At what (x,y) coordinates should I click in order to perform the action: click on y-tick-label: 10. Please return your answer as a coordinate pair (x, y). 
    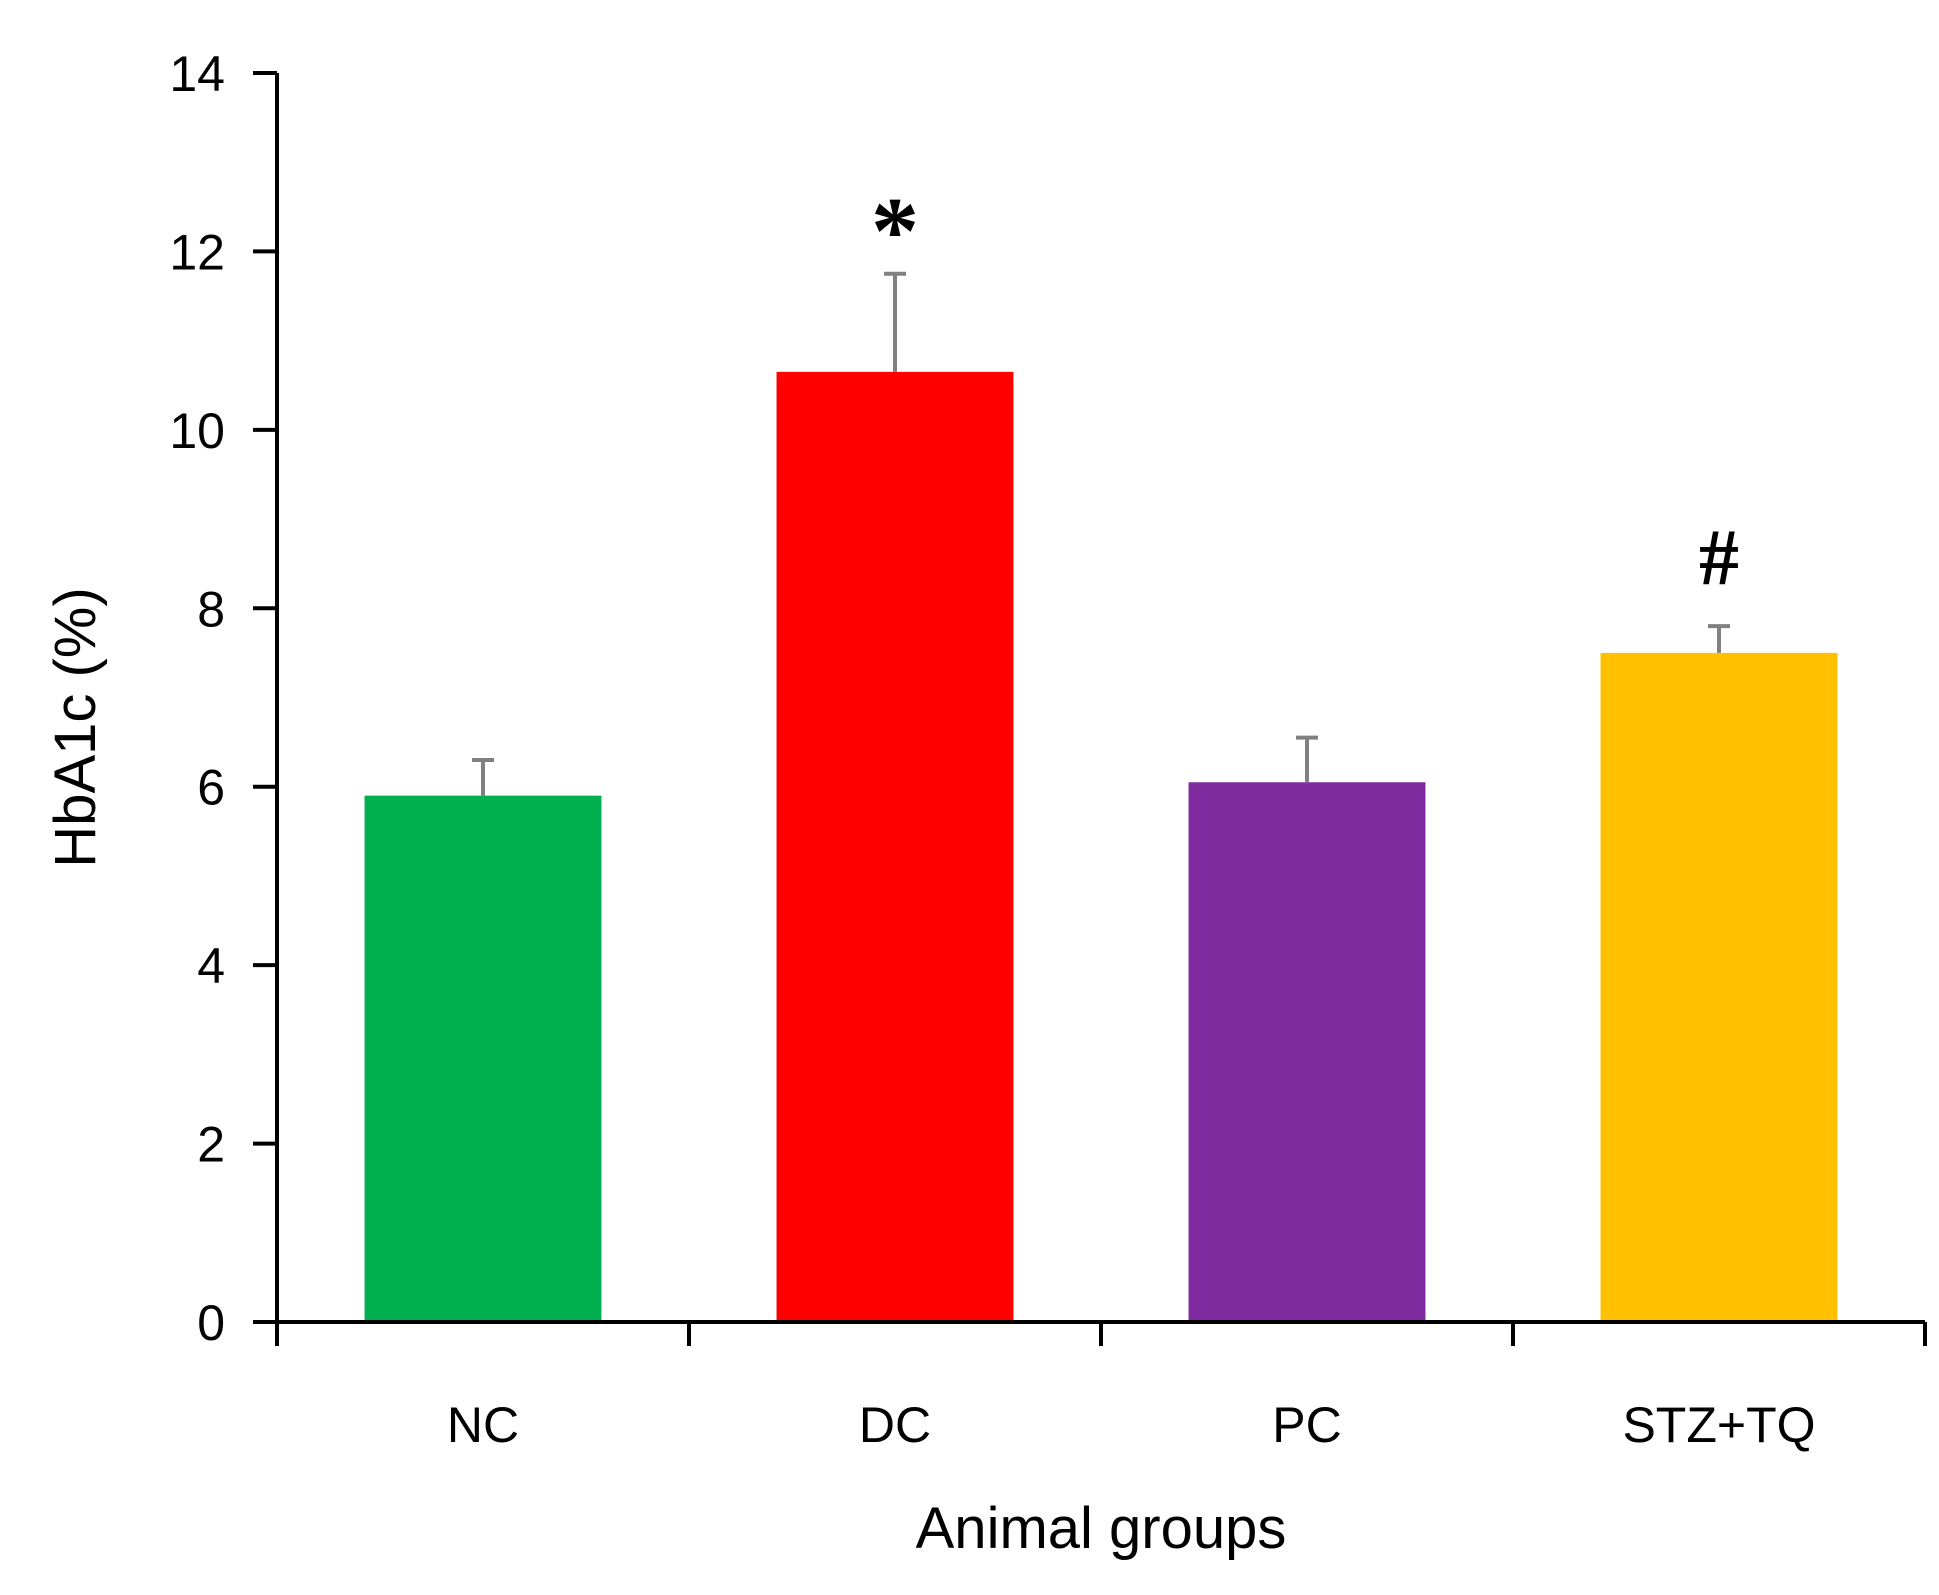
    Looking at the image, I should click on (197, 431).